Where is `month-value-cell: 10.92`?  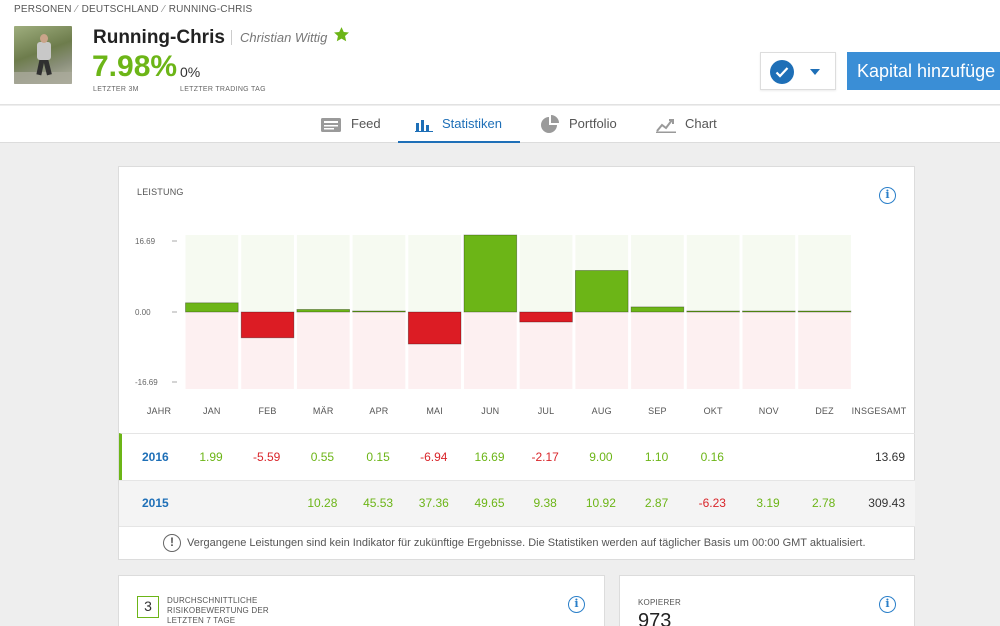
month-value-cell: 10.92 is located at coordinates (600, 503).